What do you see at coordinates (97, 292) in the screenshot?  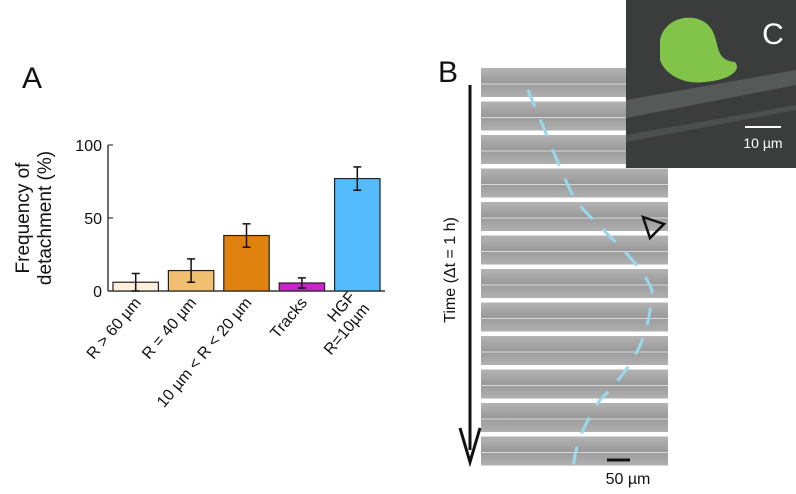 I see `y-tick-label: 0` at bounding box center [97, 292].